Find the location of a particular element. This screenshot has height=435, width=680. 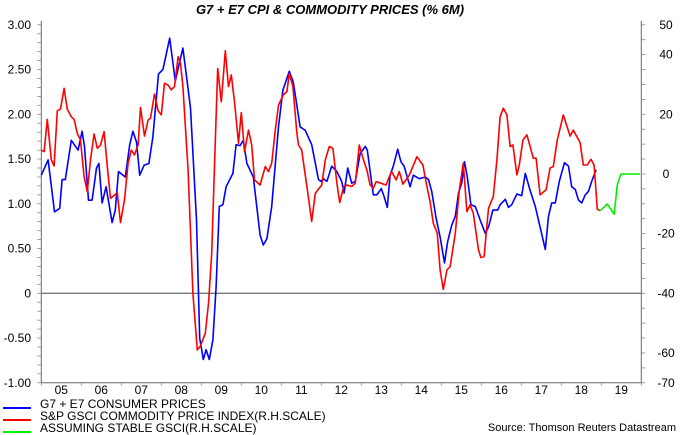

left-tick-label: -1.00 is located at coordinates (18, 383).